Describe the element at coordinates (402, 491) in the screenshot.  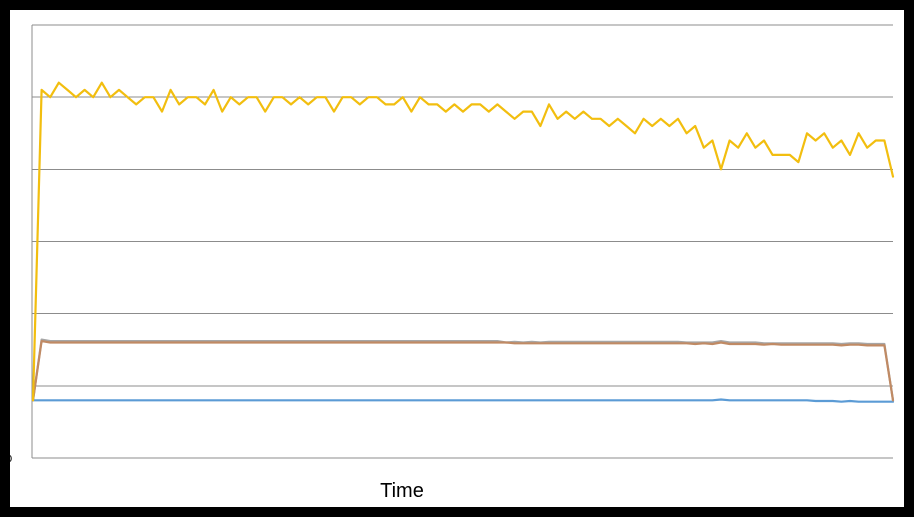
I see `x-axis-title: Time` at that location.